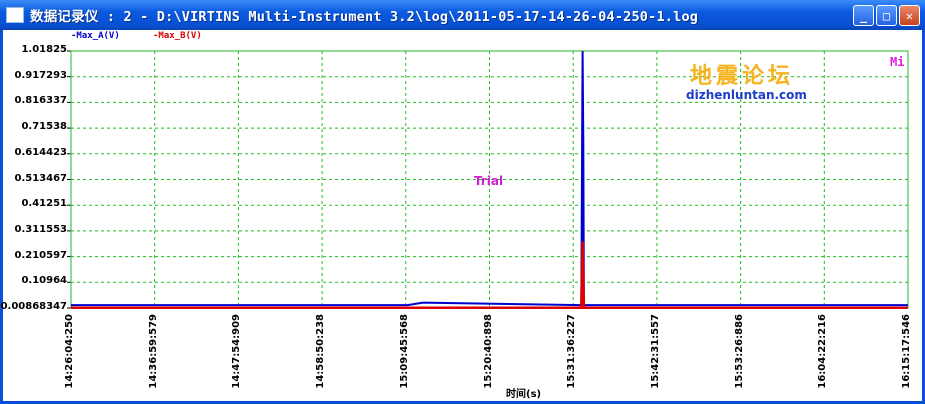  What do you see at coordinates (15, 15) in the screenshot?
I see `app-icon` at bounding box center [15, 15].